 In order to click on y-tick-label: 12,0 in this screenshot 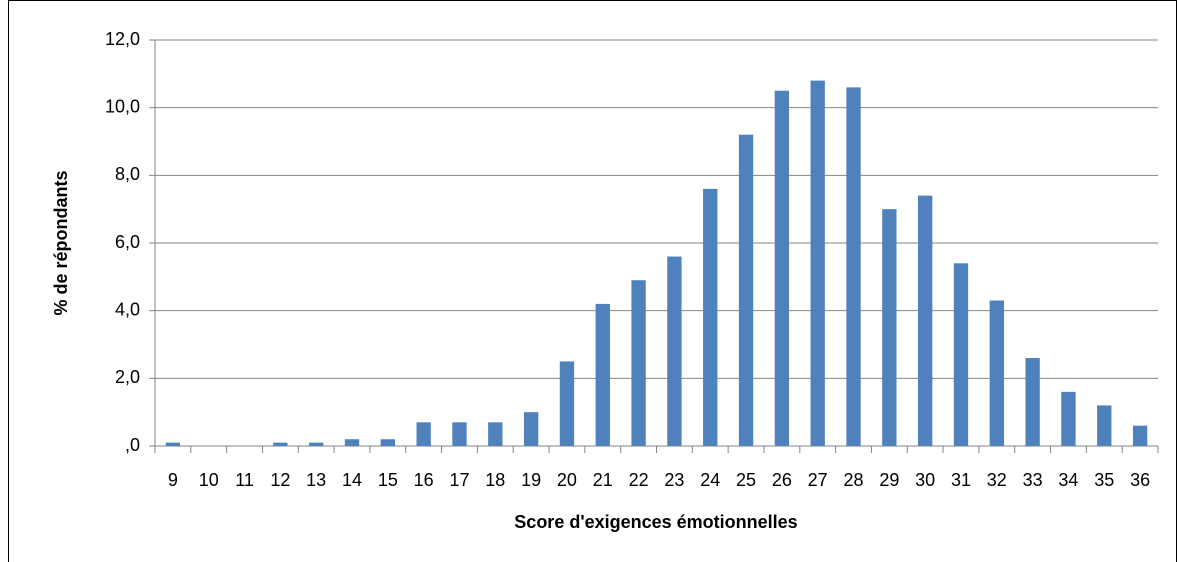, I will do `click(122, 39)`.